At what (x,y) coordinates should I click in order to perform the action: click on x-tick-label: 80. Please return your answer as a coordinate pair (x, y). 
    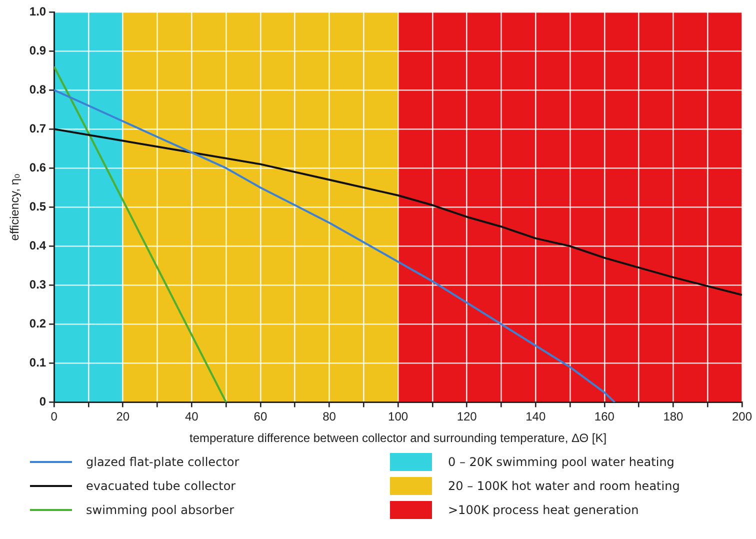
    Looking at the image, I should click on (329, 417).